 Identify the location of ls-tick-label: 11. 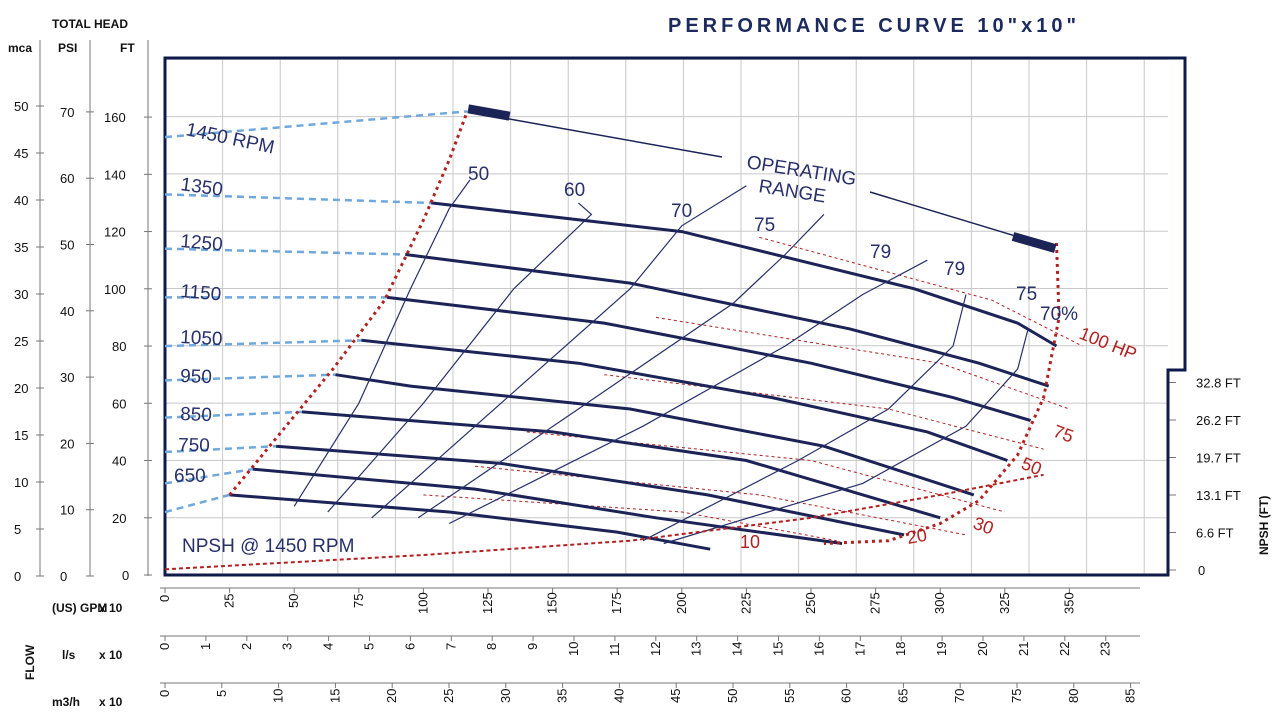
(614, 650).